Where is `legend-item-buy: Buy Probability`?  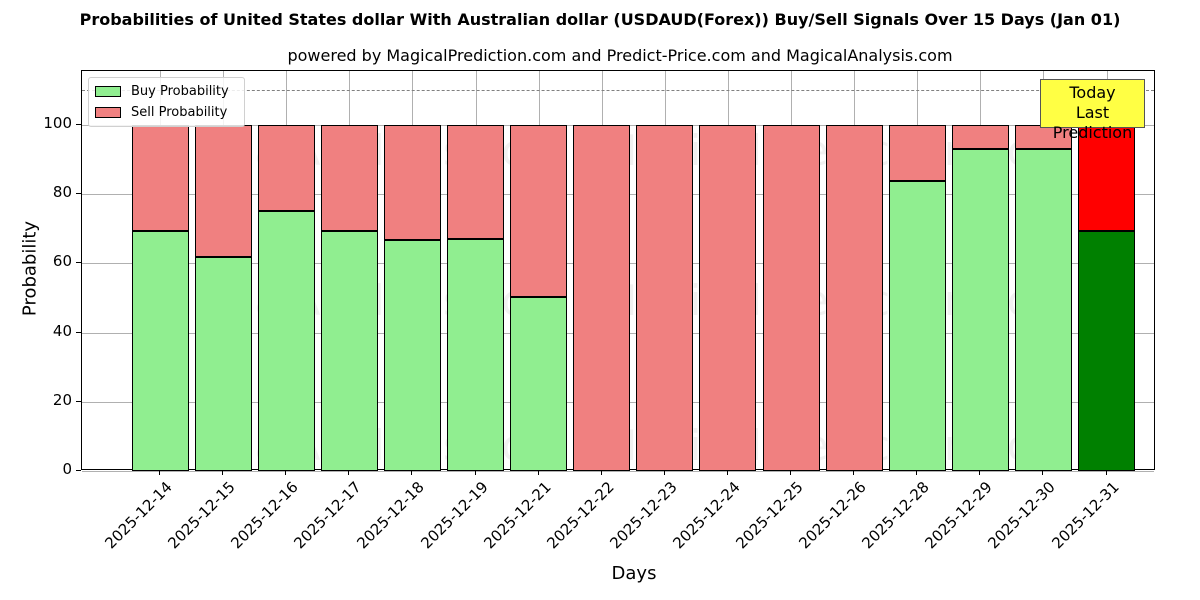
legend-item-buy: Buy Probability is located at coordinates (162, 91).